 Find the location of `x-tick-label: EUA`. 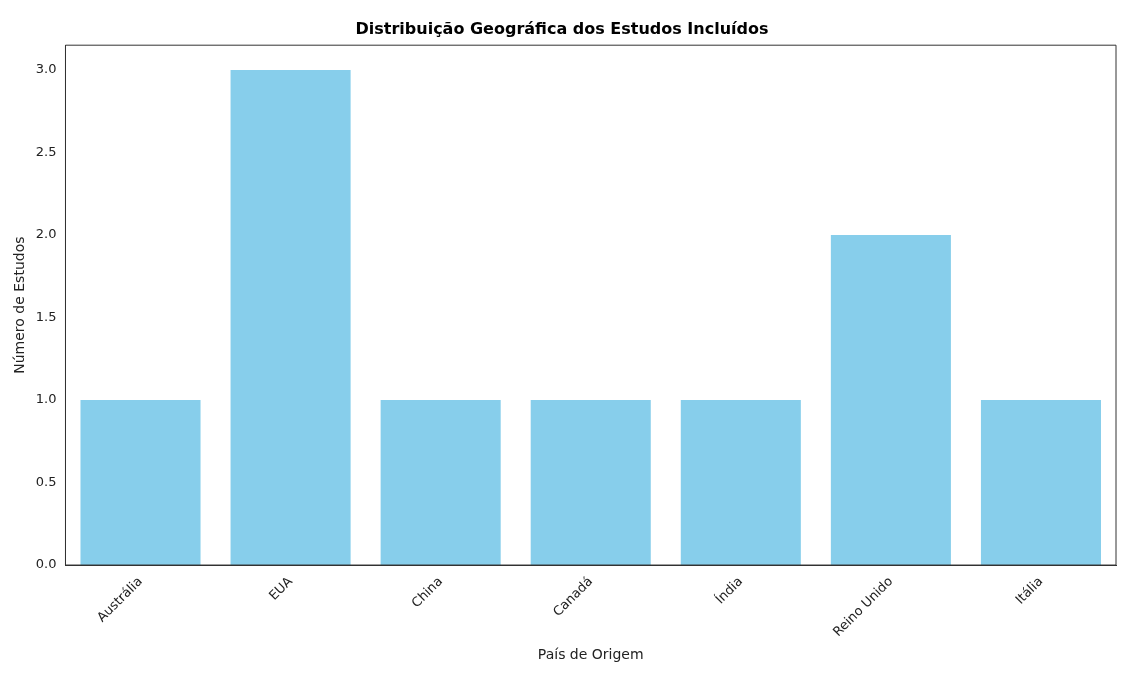

x-tick-label: EUA is located at coordinates (280, 588).